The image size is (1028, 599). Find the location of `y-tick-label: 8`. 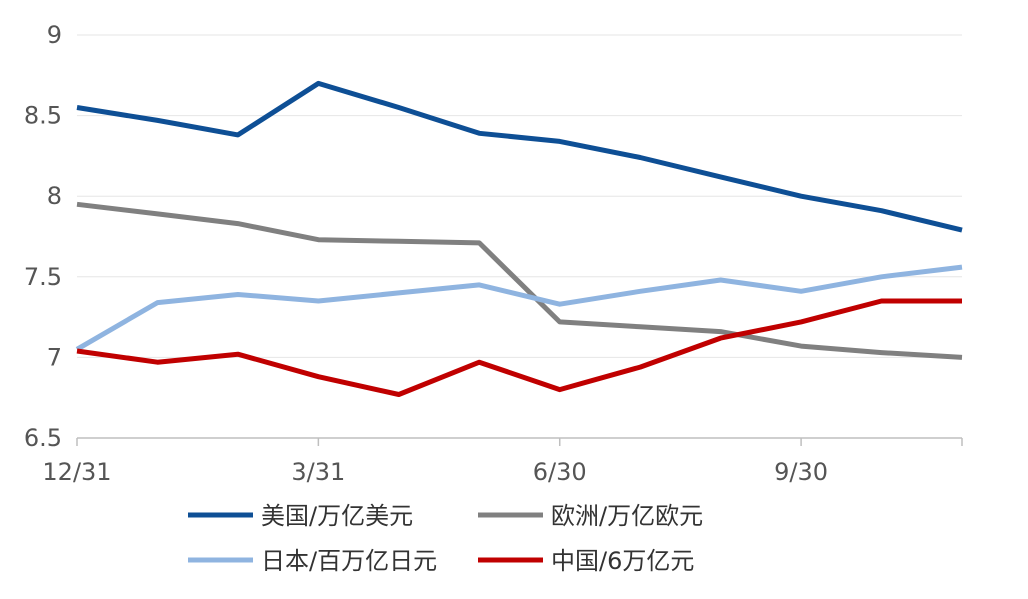

y-tick-label: 8 is located at coordinates (54, 196).